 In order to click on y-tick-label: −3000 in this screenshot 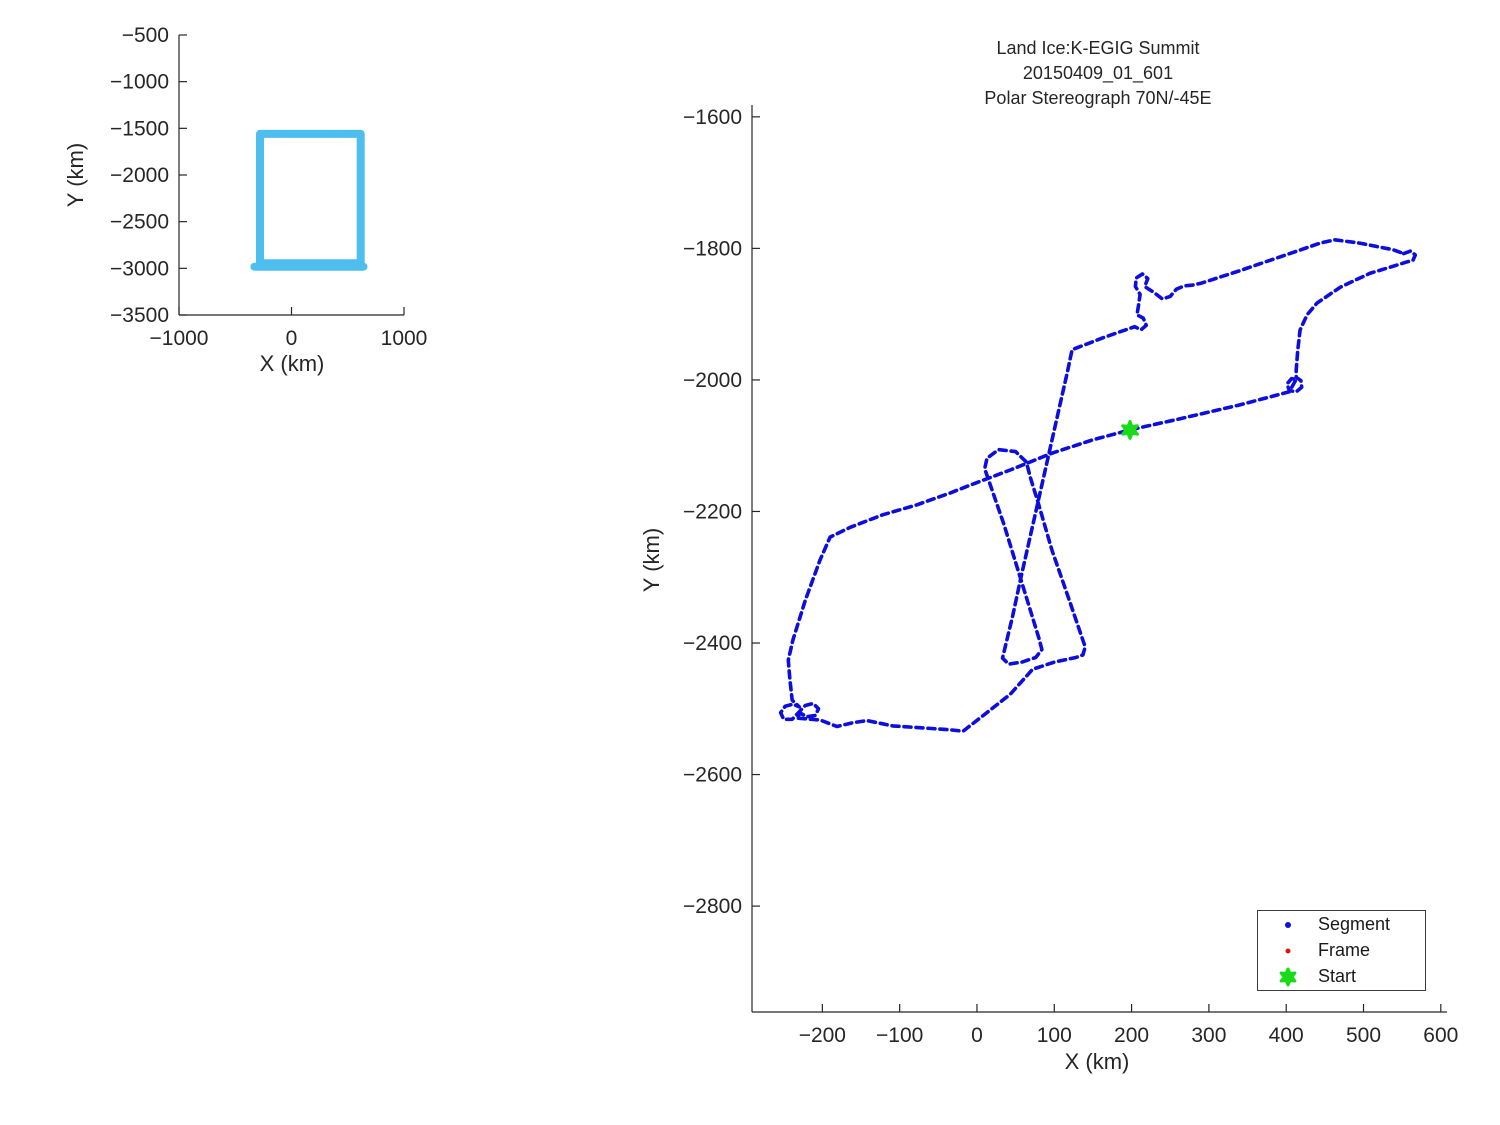, I will do `click(139, 268)`.